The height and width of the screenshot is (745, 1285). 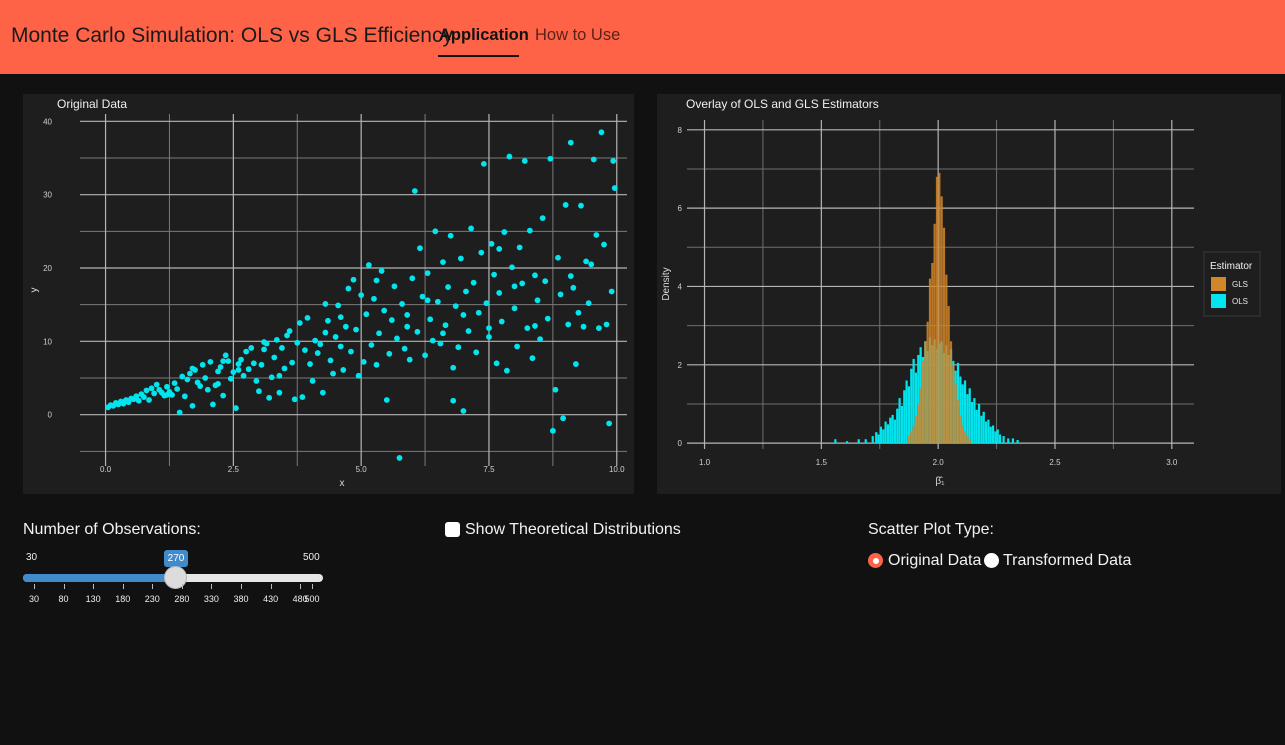 What do you see at coordinates (578, 35) in the screenshot?
I see `tab-how-to-use: How to Use` at bounding box center [578, 35].